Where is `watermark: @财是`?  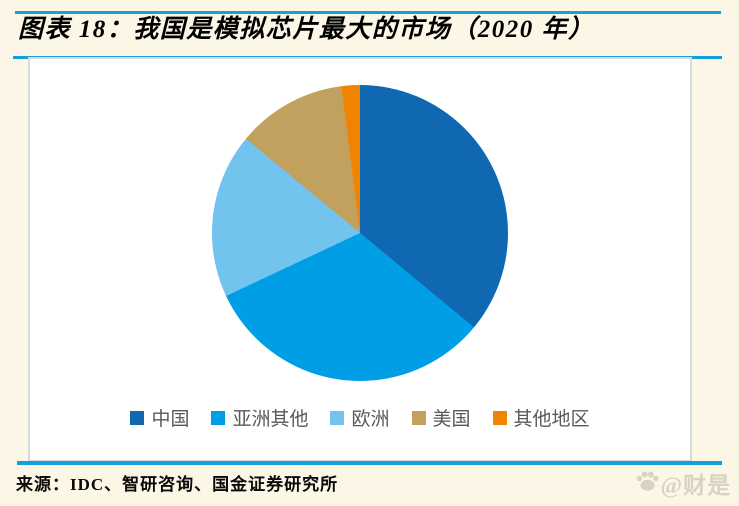
watermark: @财是 is located at coordinates (683, 483).